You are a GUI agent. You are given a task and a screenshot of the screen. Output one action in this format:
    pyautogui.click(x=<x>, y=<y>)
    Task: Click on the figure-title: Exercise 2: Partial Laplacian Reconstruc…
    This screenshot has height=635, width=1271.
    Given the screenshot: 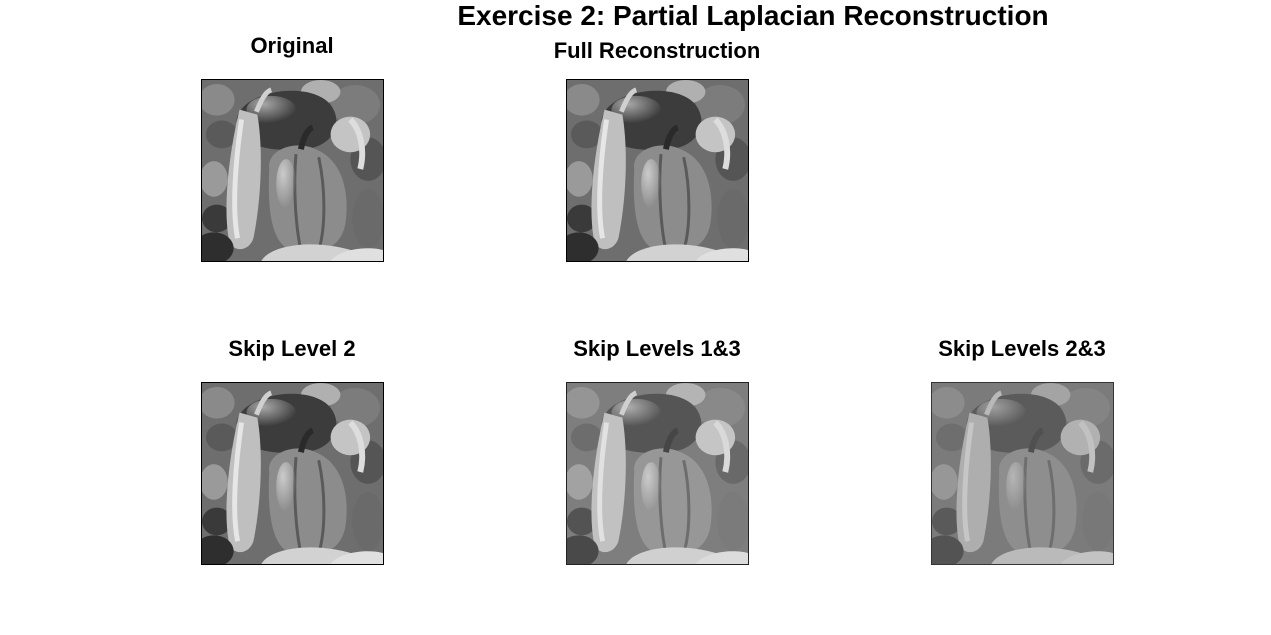 What is the action you would take?
    pyautogui.click(x=753, y=15)
    